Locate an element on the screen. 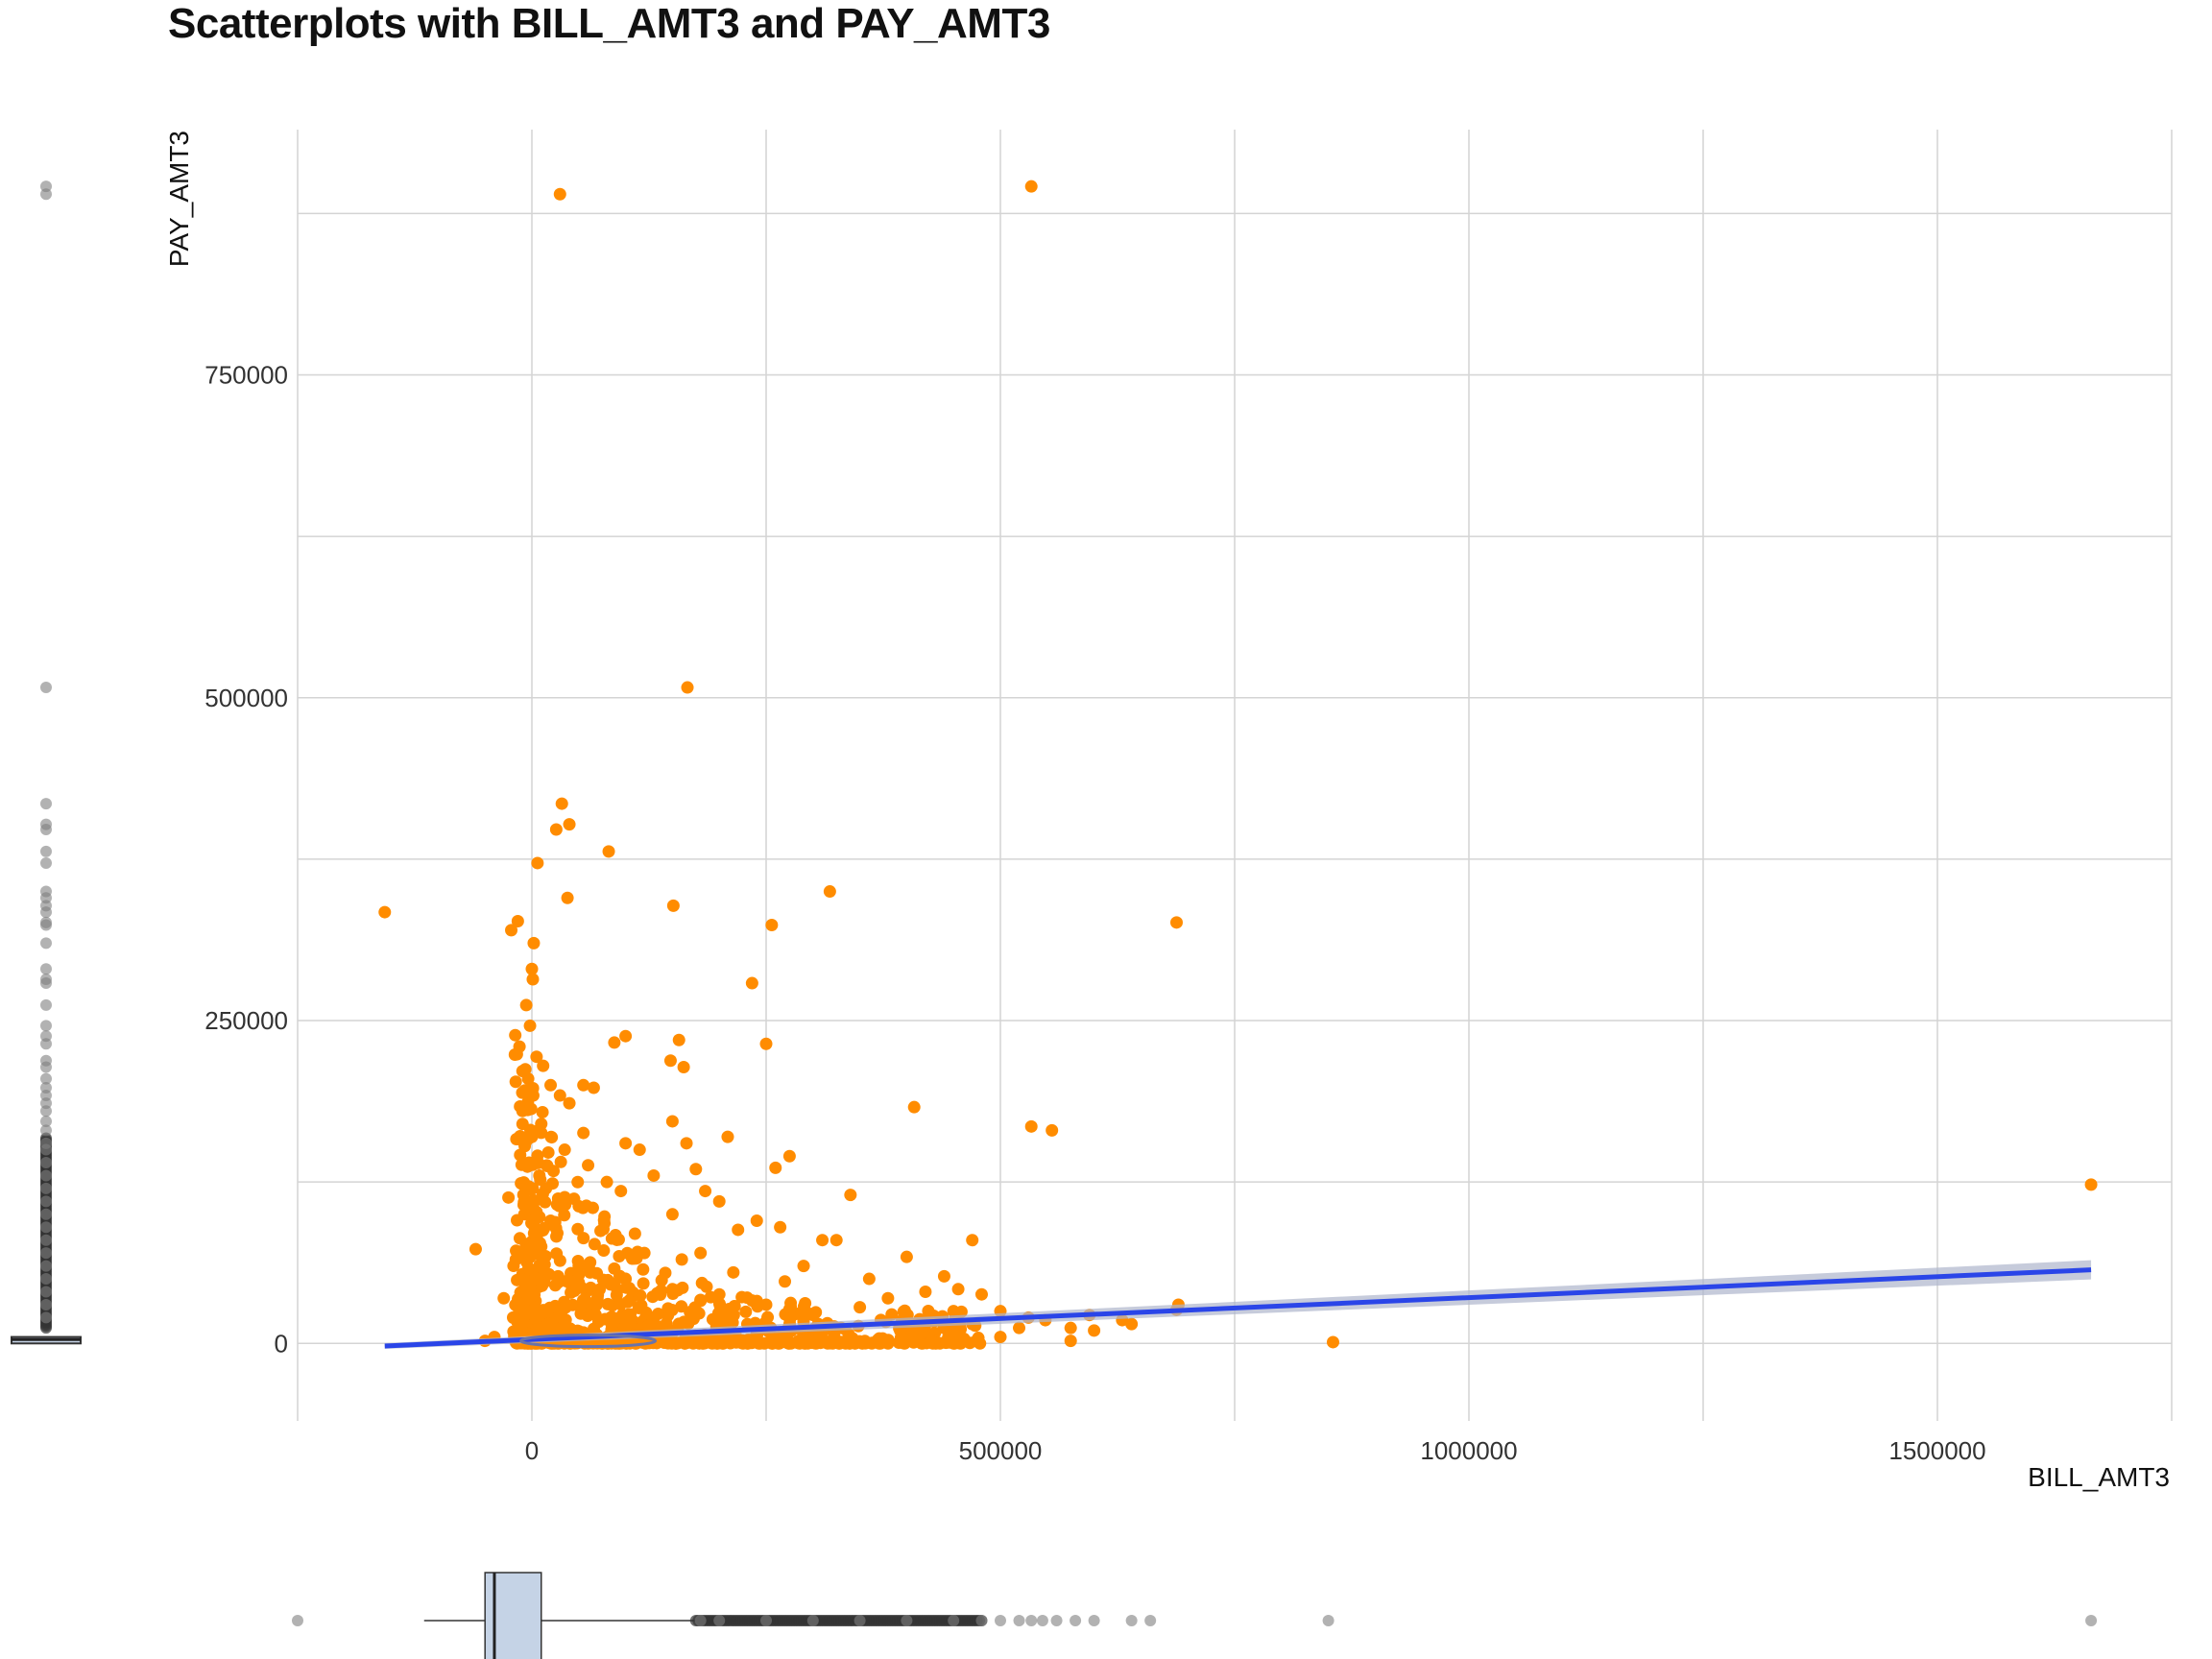 The image size is (2212, 1659). x-tick-label: 500000 is located at coordinates (1001, 1450).